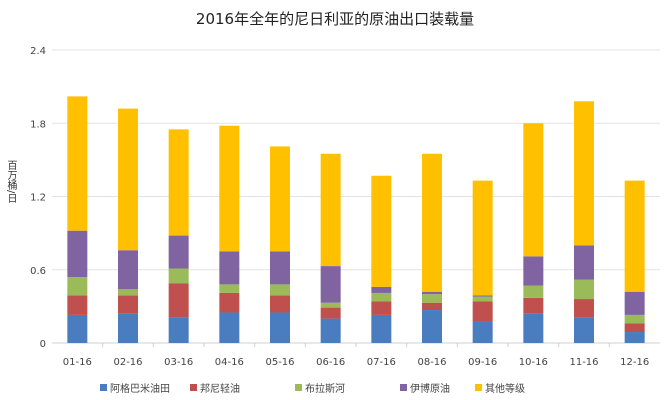 The height and width of the screenshot is (400, 670). Describe the element at coordinates (127, 362) in the screenshot. I see `x-tick-label: 02-16` at that location.